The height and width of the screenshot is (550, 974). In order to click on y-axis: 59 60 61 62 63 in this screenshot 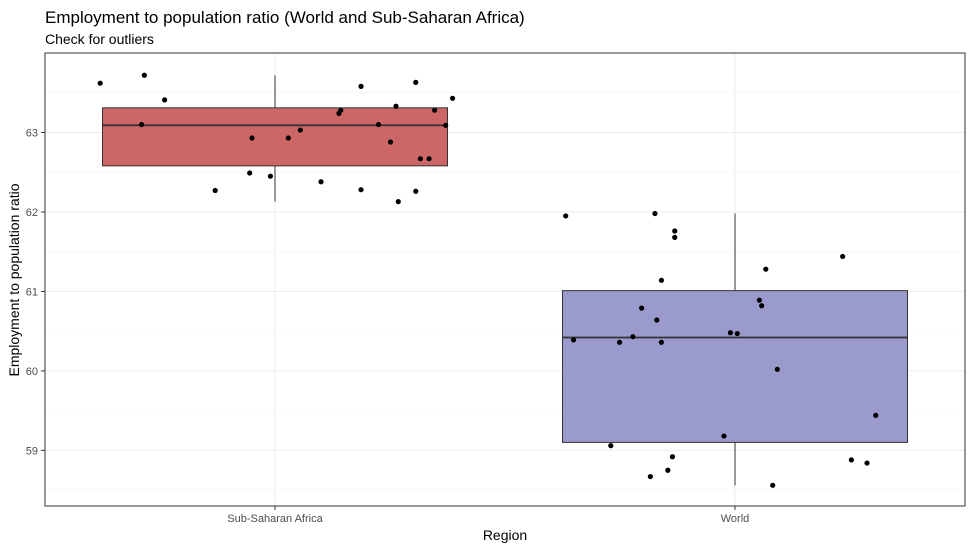, I will do `click(35, 292)`.